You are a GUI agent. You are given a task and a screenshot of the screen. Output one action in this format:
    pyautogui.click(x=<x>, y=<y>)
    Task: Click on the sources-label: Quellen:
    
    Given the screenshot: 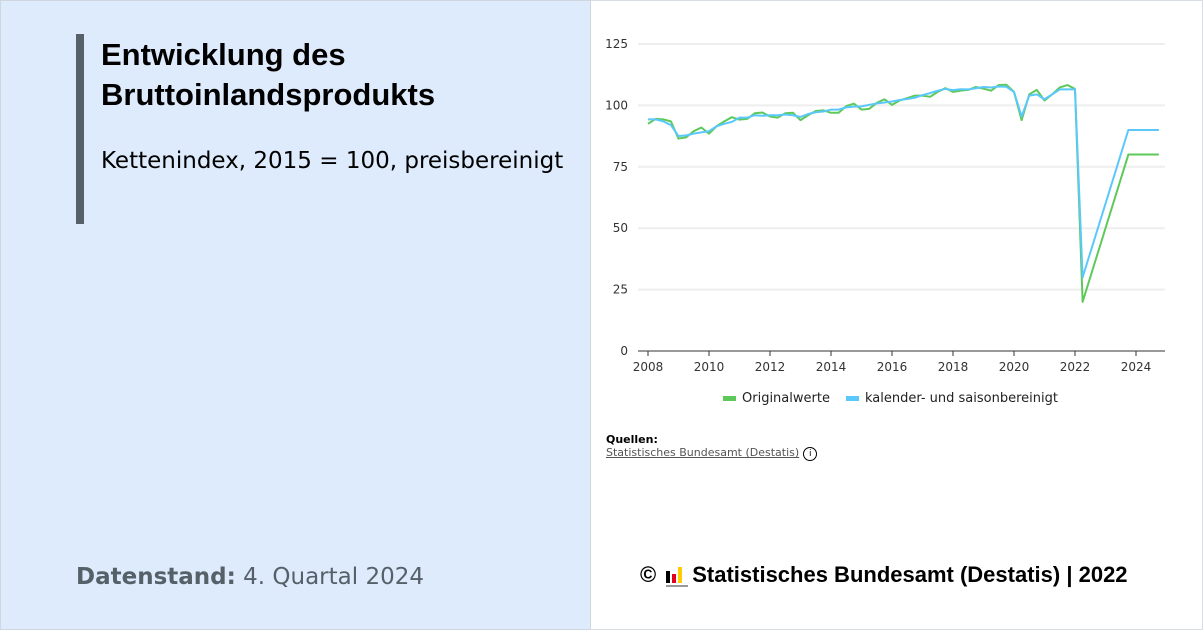 What is the action you would take?
    pyautogui.click(x=632, y=439)
    